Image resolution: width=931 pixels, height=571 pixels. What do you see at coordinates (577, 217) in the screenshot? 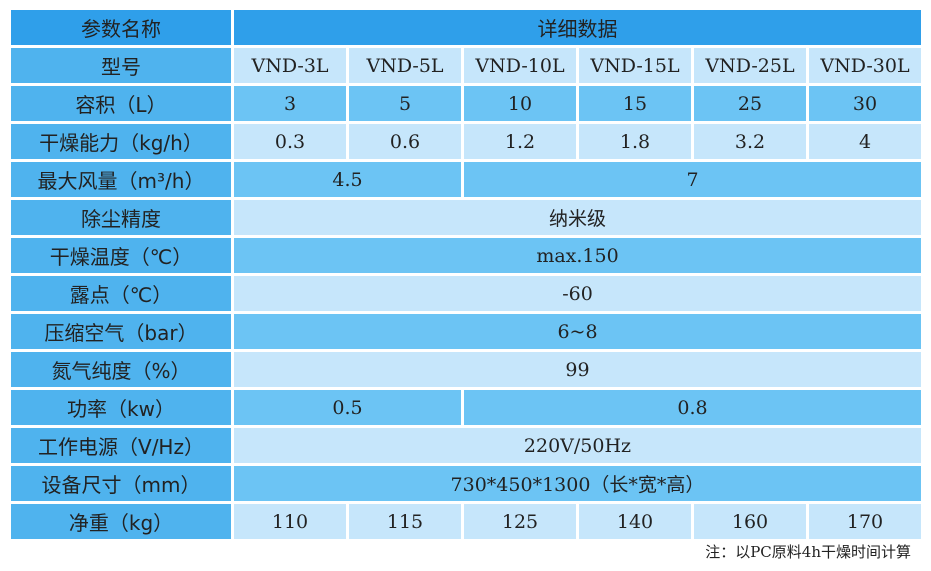
I see `value-cell: 纳米级` at bounding box center [577, 217].